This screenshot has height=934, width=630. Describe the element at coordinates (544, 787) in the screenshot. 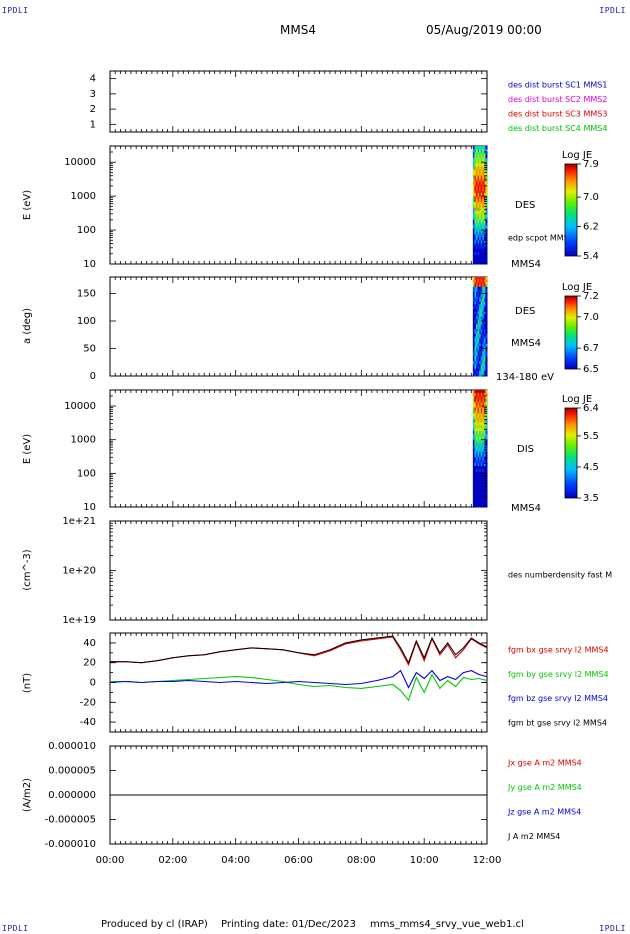

I see `current-legend-item: Jy gse A m2 MMS4` at that location.